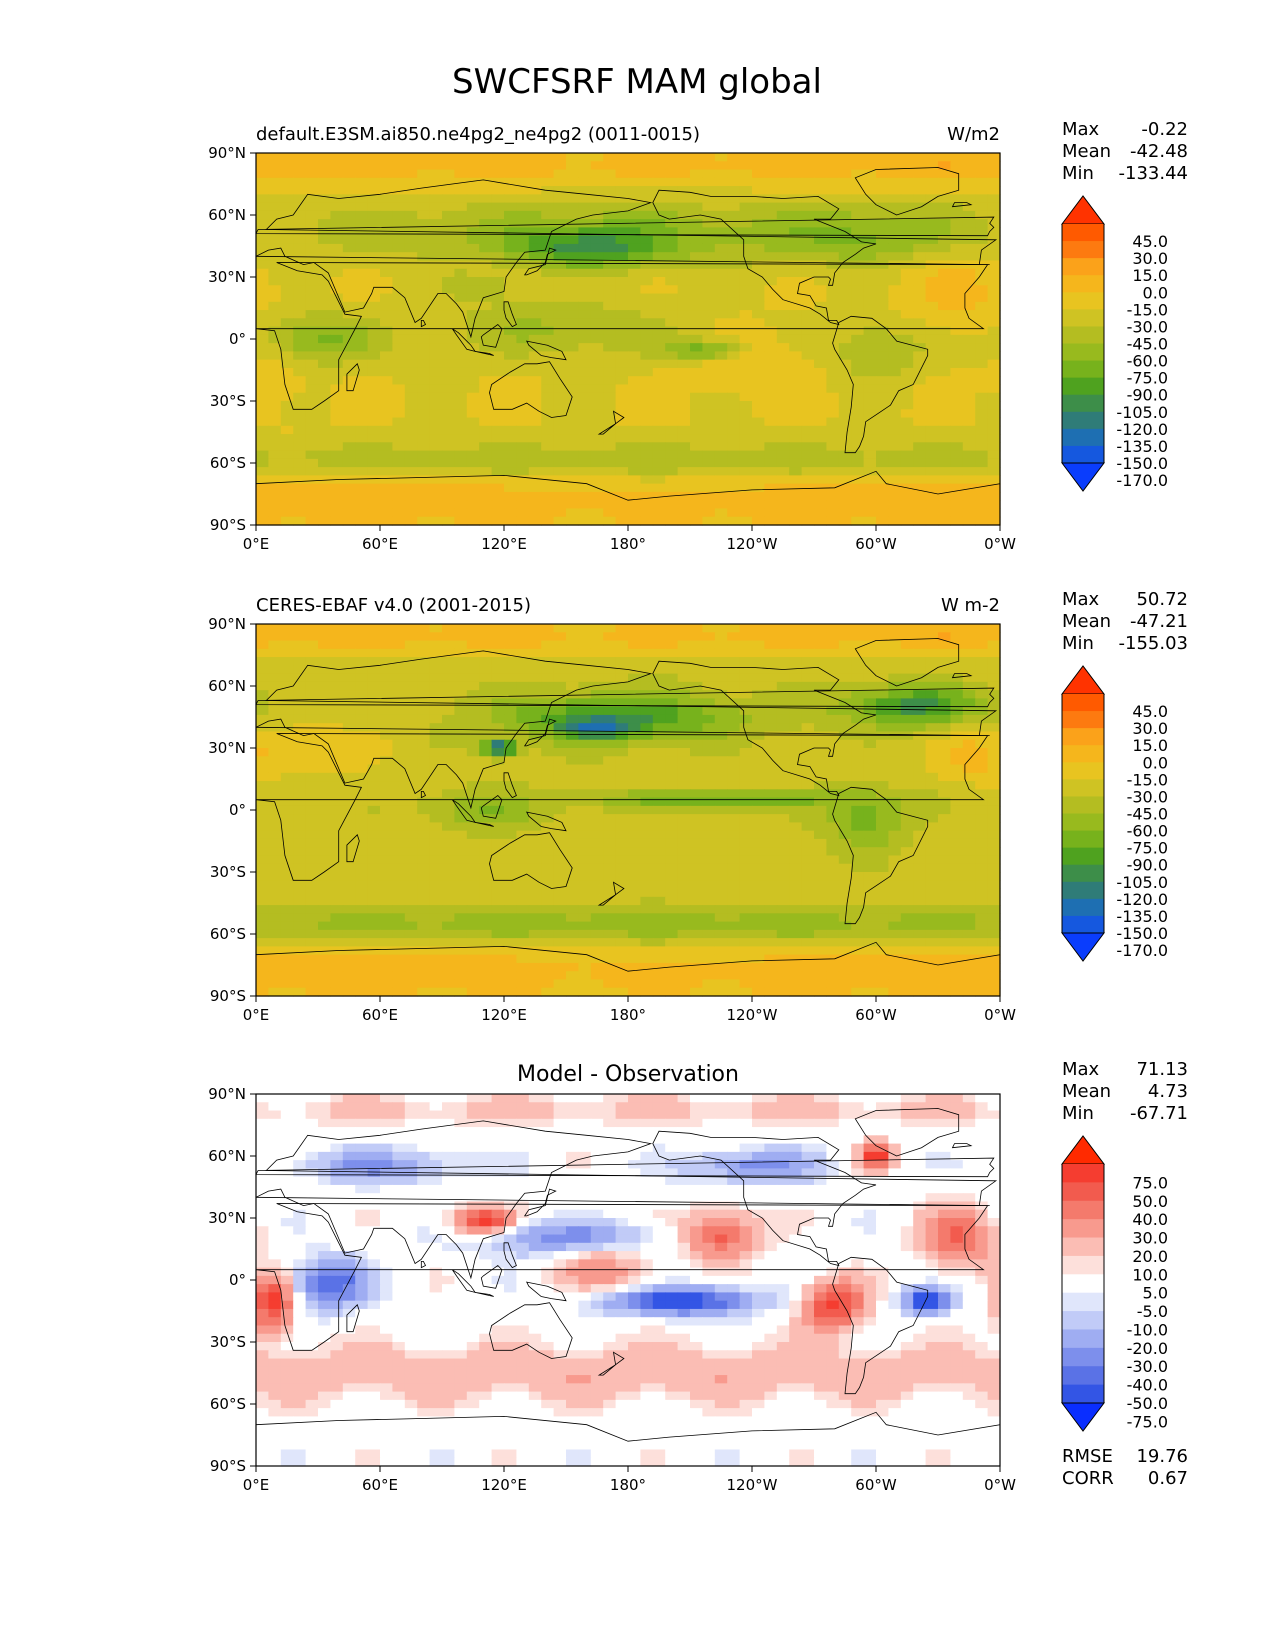 This screenshot has height=1650, width=1275. I want to click on lon-tick-label: 60°E, so click(380, 544).